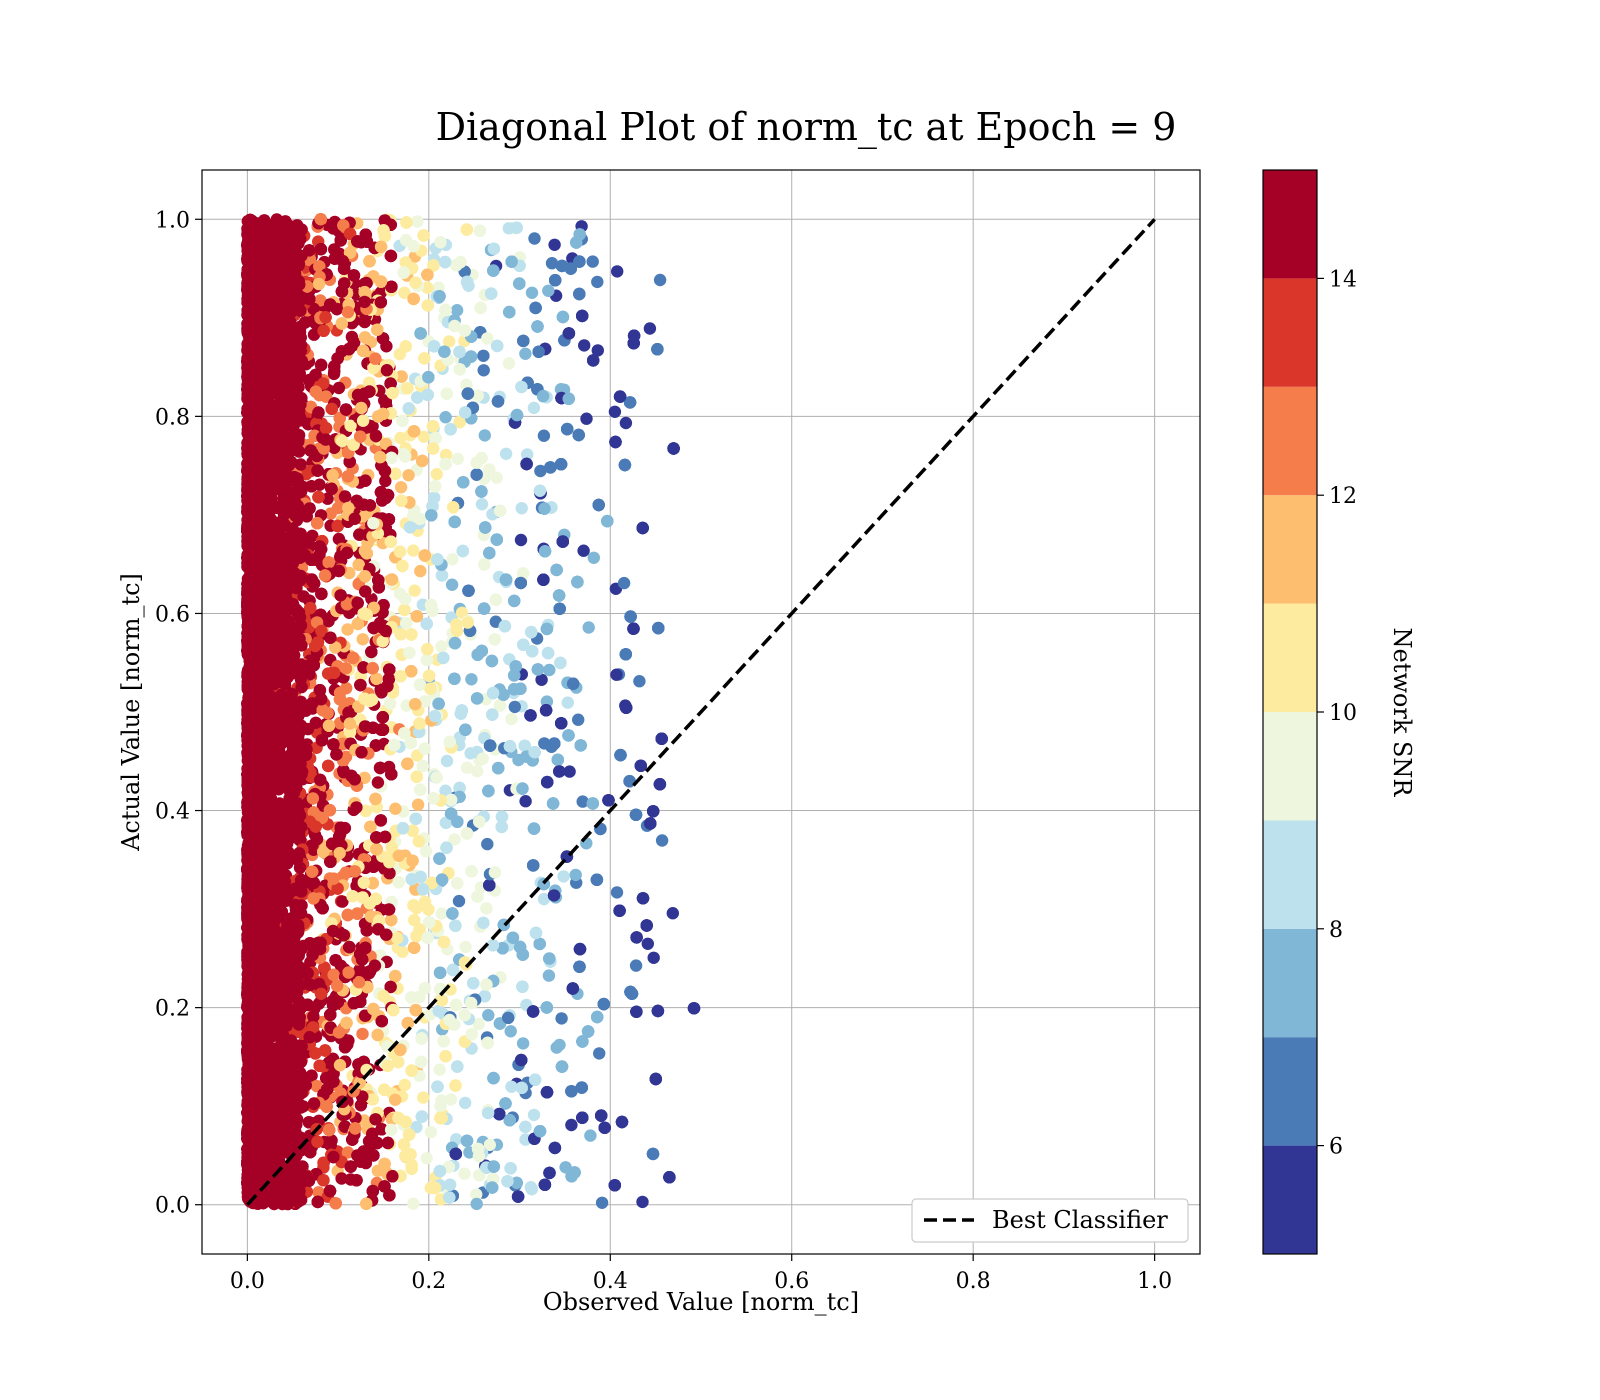 This screenshot has height=1400, width=1600. I want to click on chart-title: Diagonal Plot of norm_tc at Epoch = 9, so click(806, 127).